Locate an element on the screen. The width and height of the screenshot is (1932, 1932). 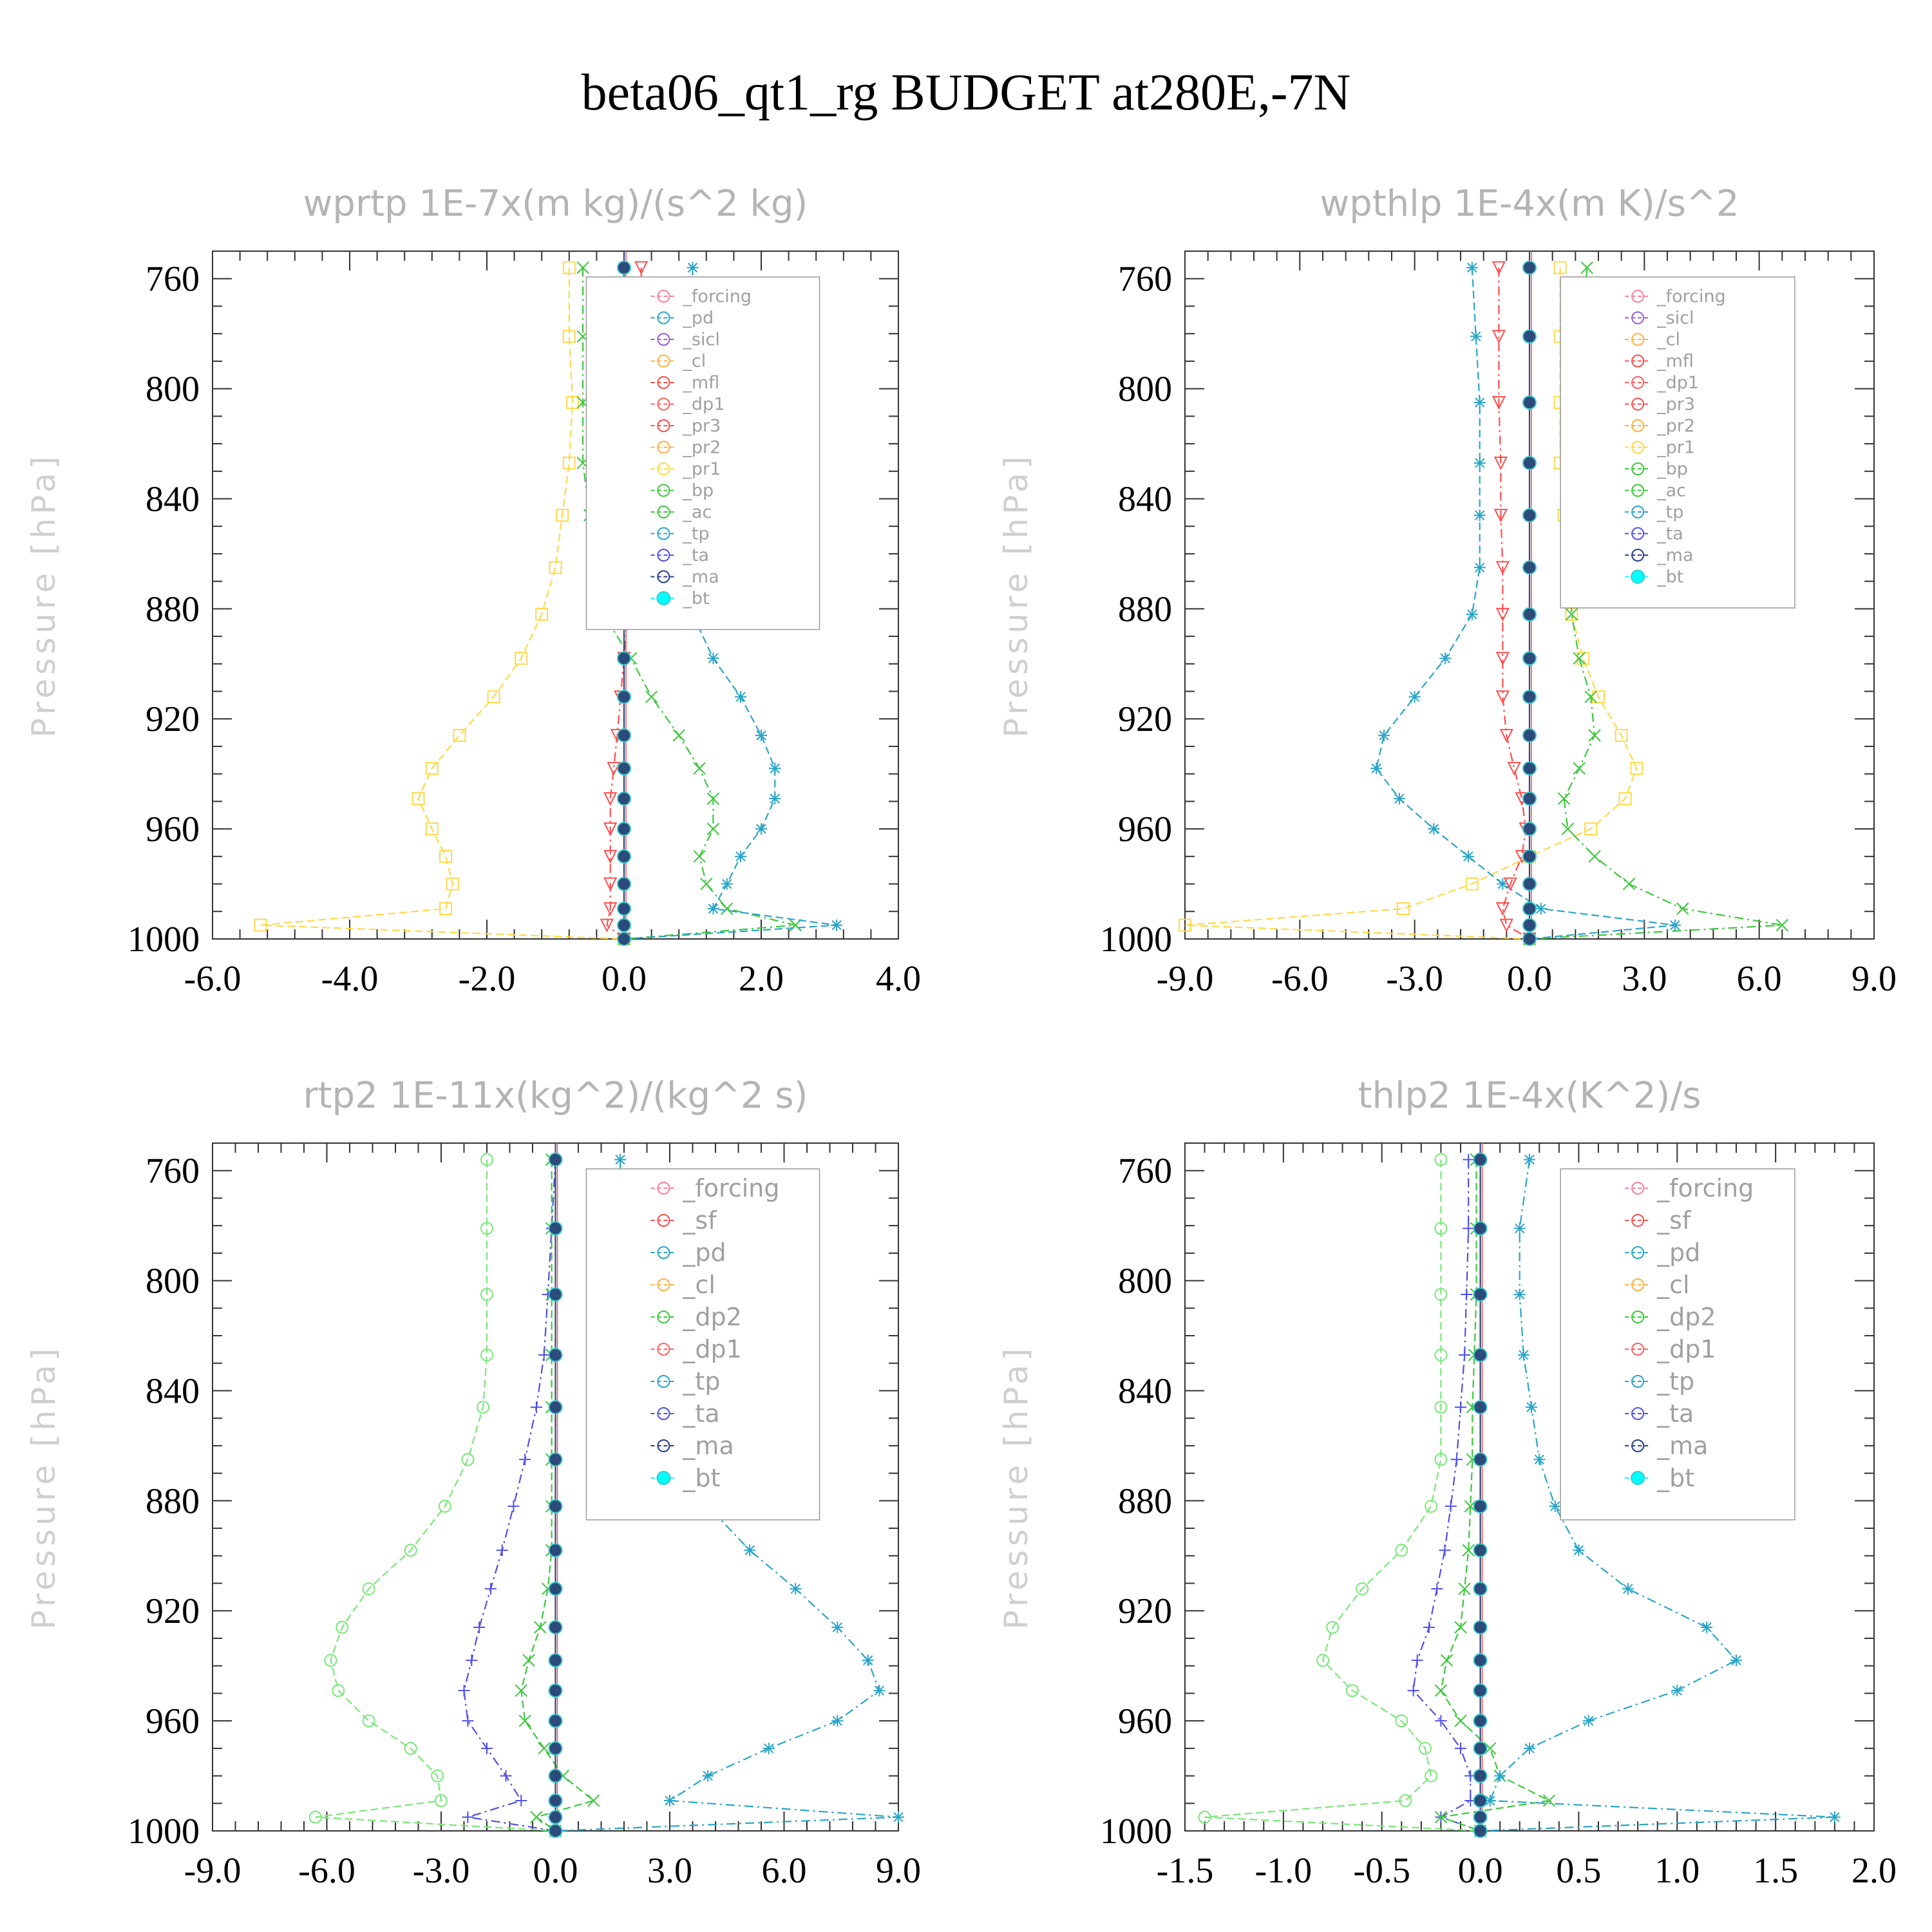
series-tp is located at coordinates (1657, 1495).